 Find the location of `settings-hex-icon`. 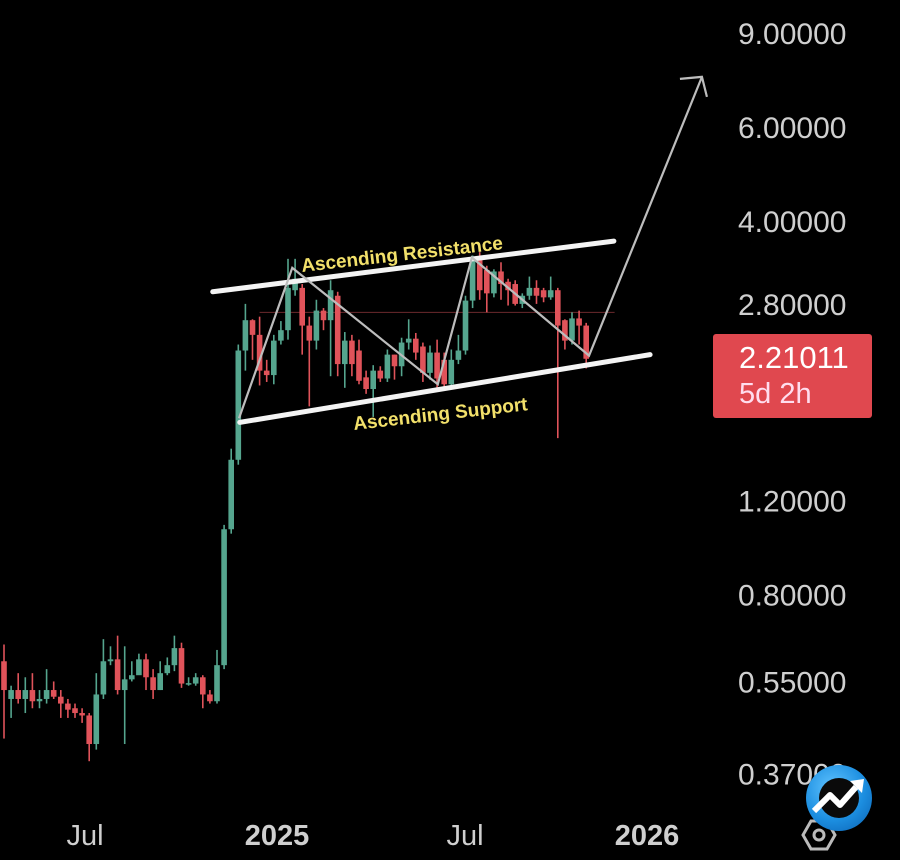

settings-hex-icon is located at coordinates (819, 835).